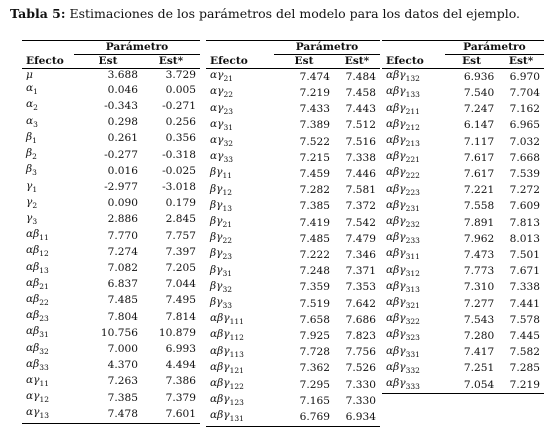 This screenshot has width=544, height=427. What do you see at coordinates (524, 271) in the screenshot?
I see `est-star-cell: 7.671` at bounding box center [524, 271].